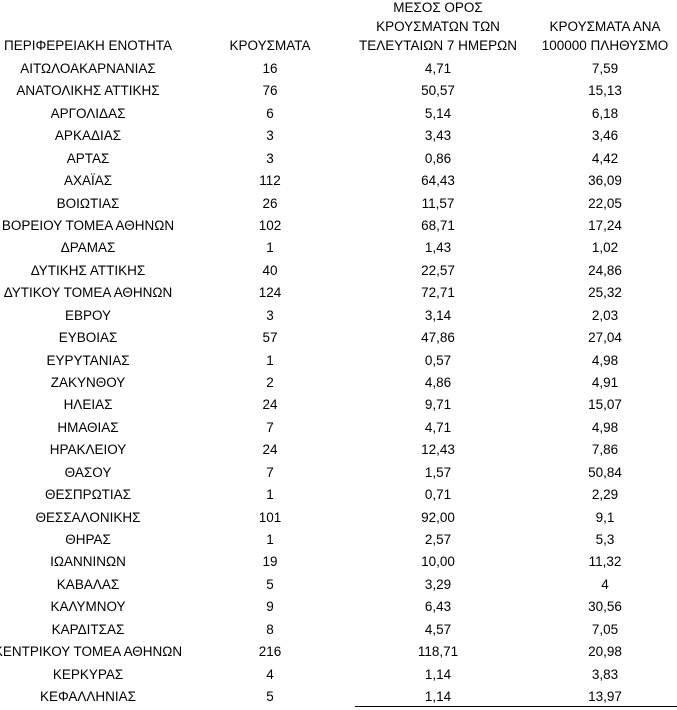 Image resolution: width=677 pixels, height=710 pixels. I want to click on column-header: ΚΡΟΥΣΜΑΤΑ ΑΝΑ, so click(605, 26).